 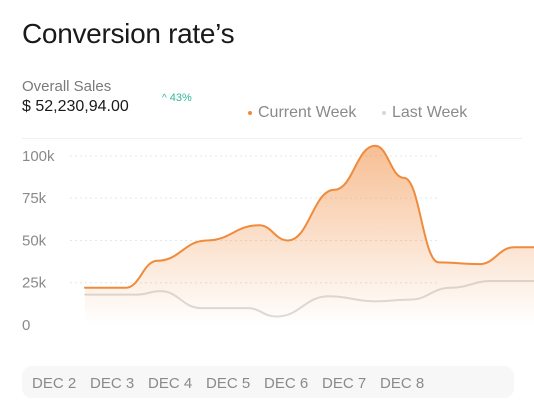 I want to click on x-tick-label: DEC 2, so click(x=54, y=383).